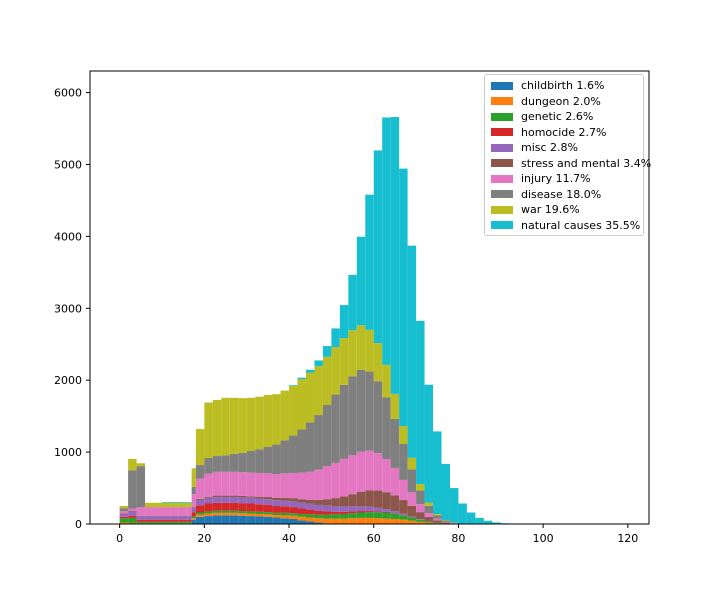  Describe the element at coordinates (556, 178) in the screenshot. I see `legend-label: injury 11.7%` at that location.